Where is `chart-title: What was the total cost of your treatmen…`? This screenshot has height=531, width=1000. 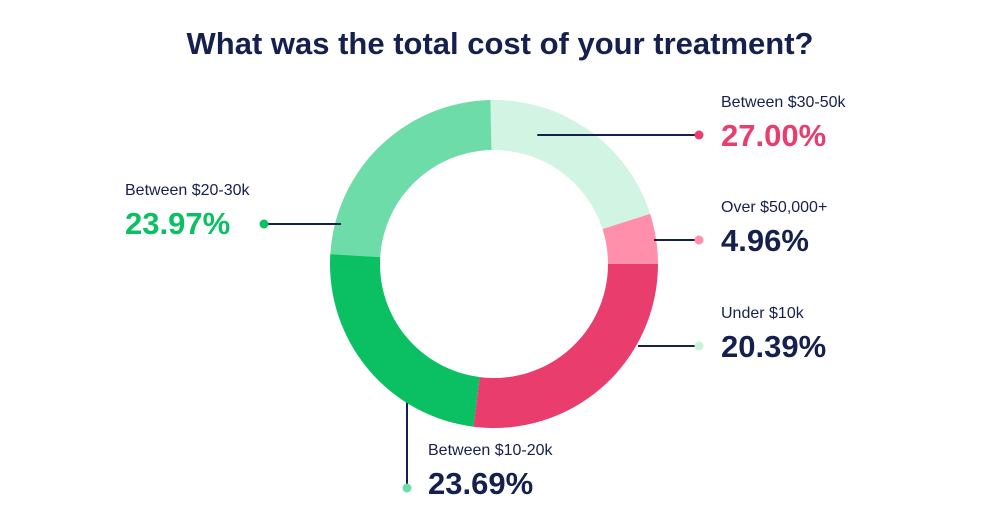
chart-title: What was the total cost of your treatmen… is located at coordinates (500, 43).